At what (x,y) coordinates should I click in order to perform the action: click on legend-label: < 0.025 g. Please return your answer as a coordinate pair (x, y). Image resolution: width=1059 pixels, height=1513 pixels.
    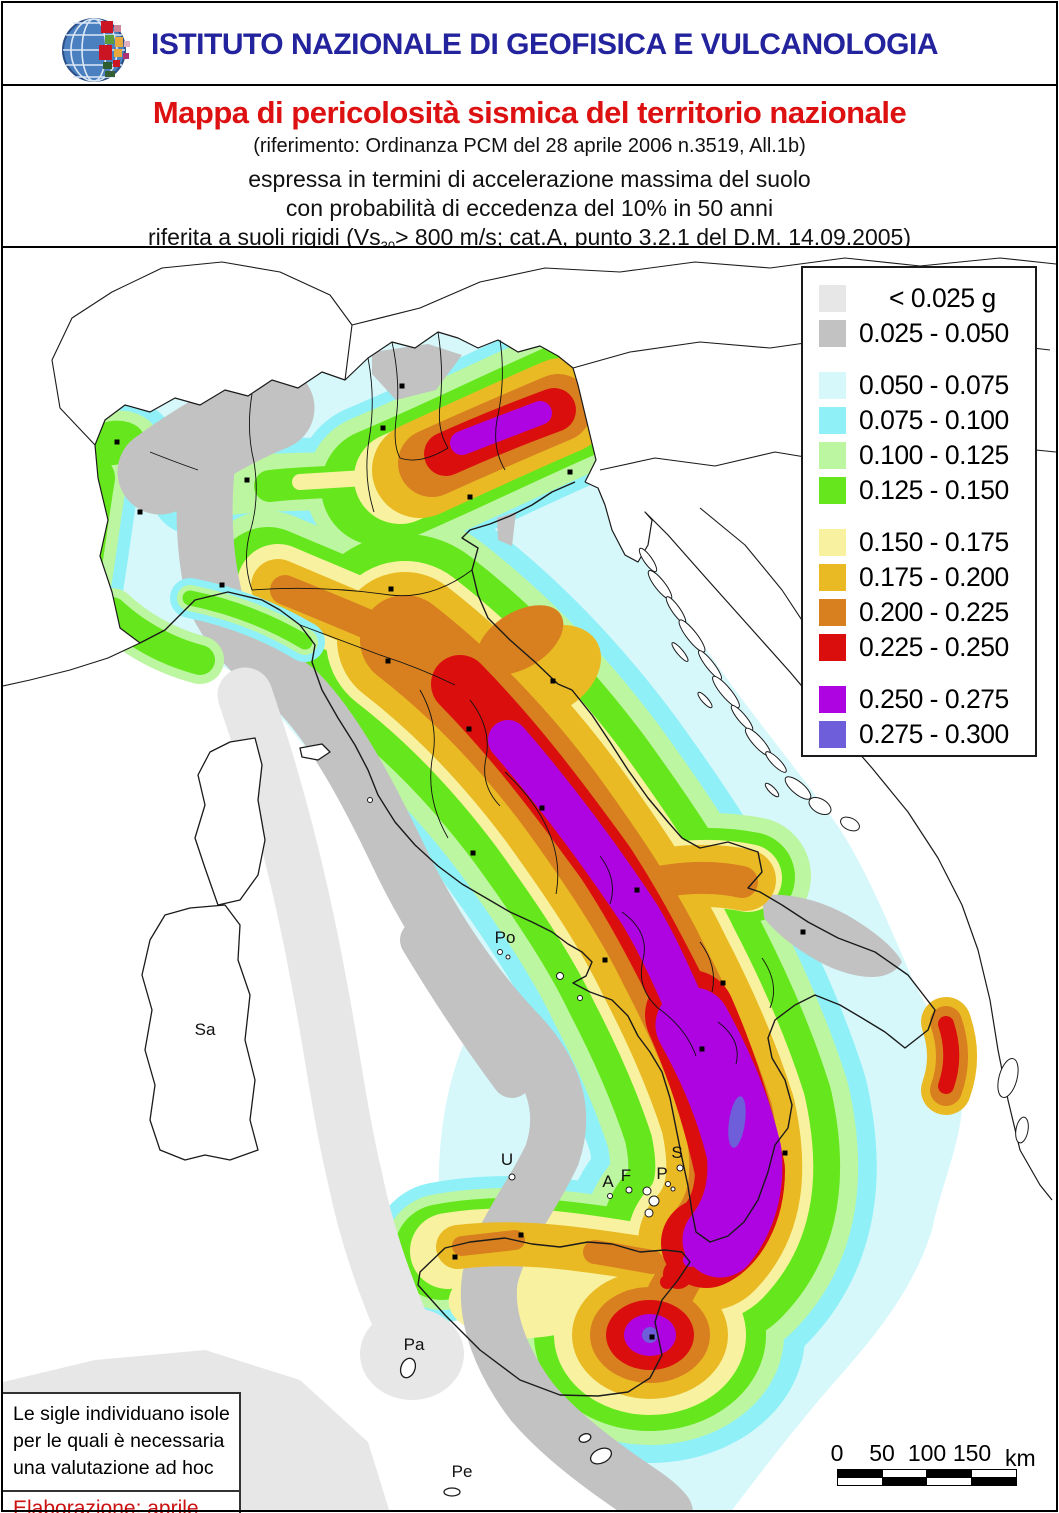
    Looking at the image, I should click on (942, 298).